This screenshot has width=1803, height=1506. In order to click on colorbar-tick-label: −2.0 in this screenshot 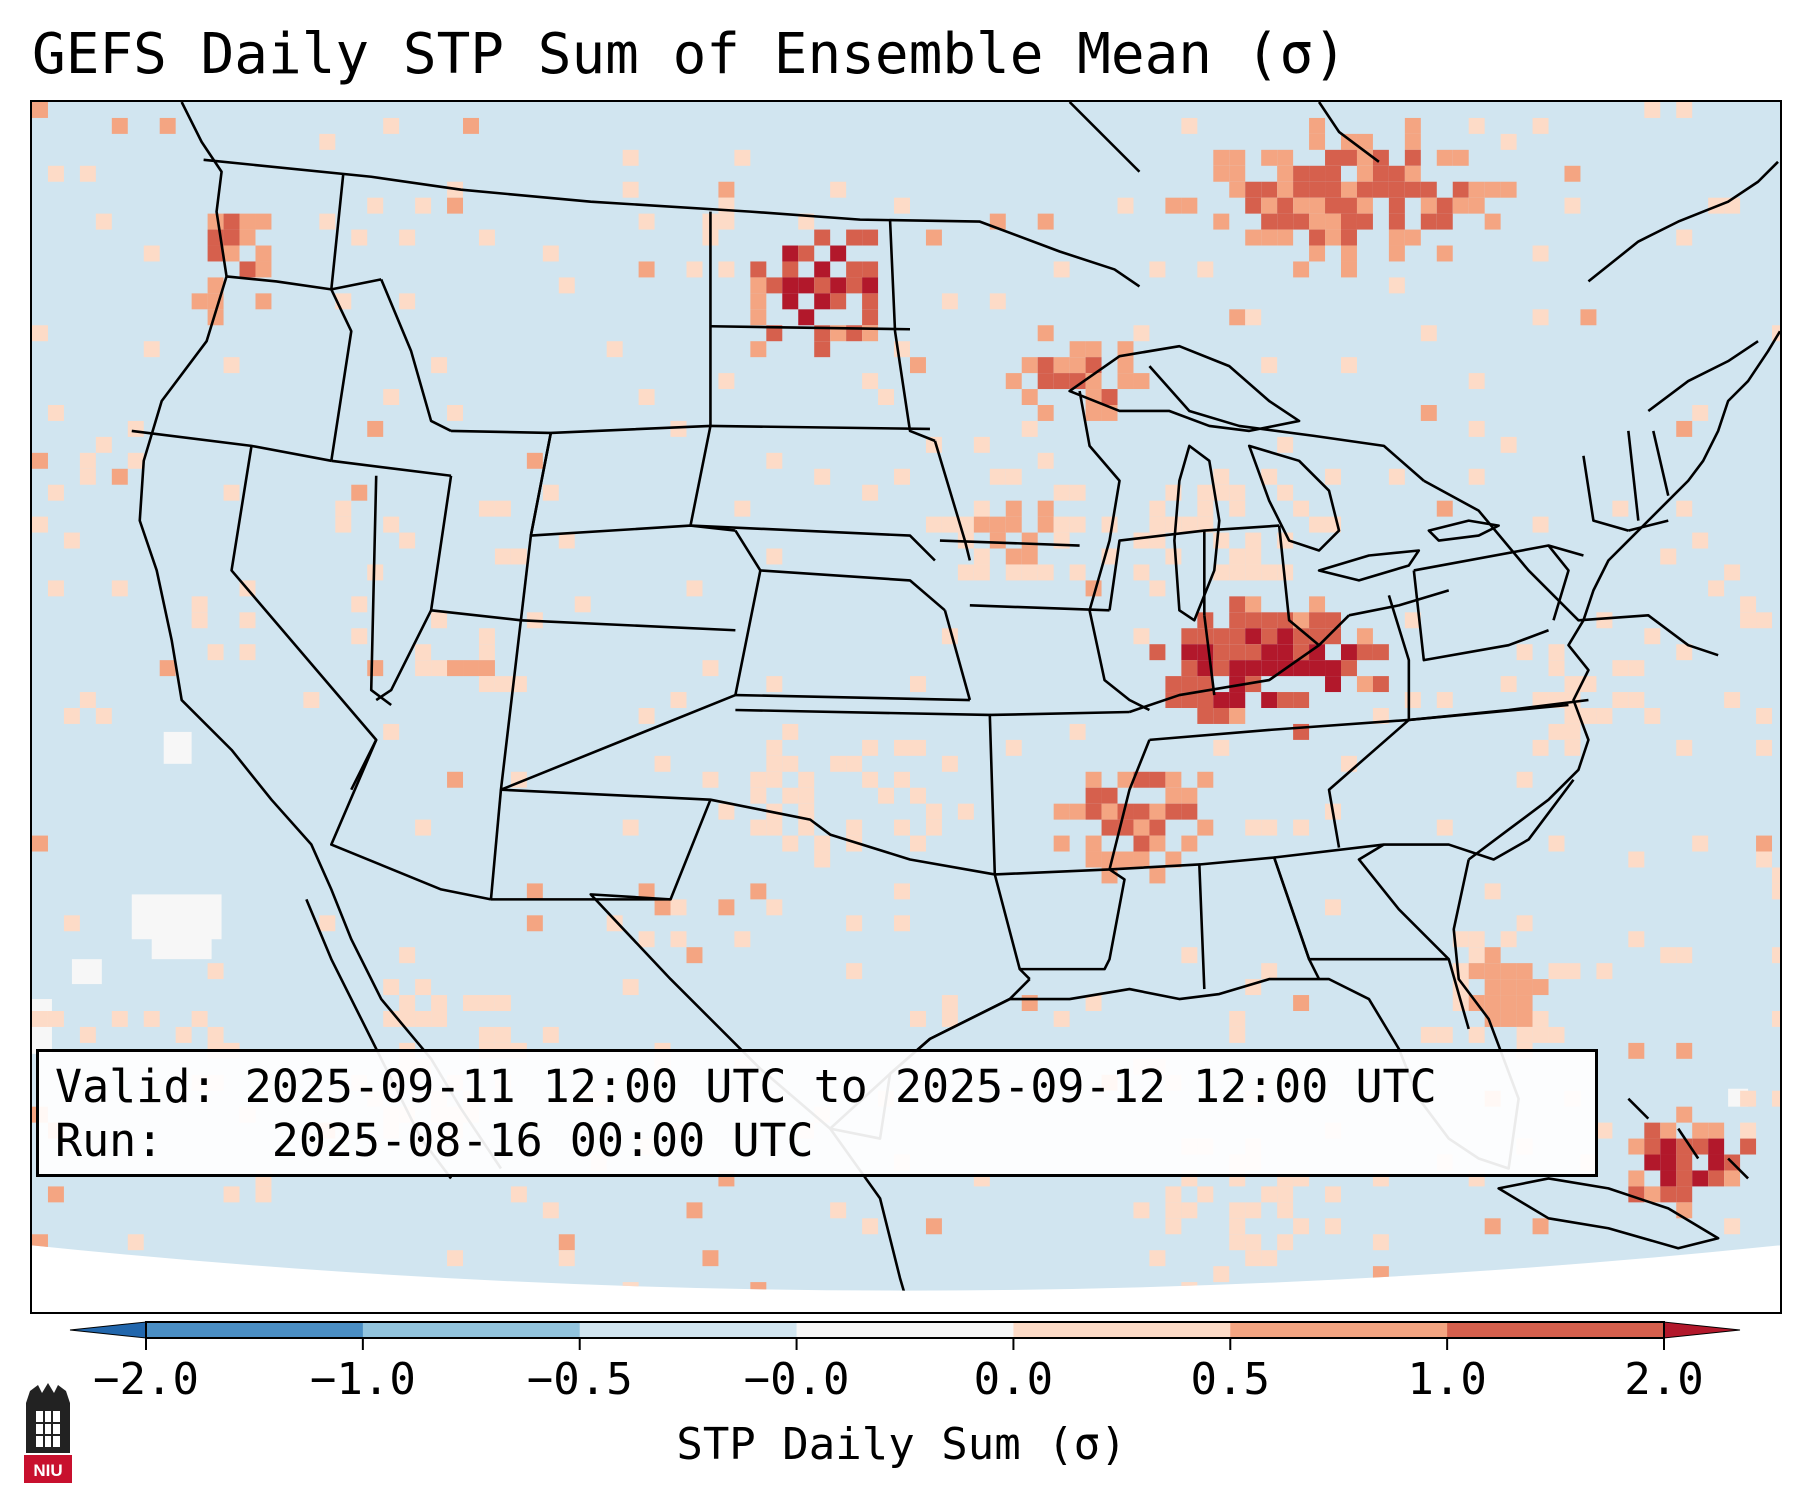, I will do `click(146, 1379)`.